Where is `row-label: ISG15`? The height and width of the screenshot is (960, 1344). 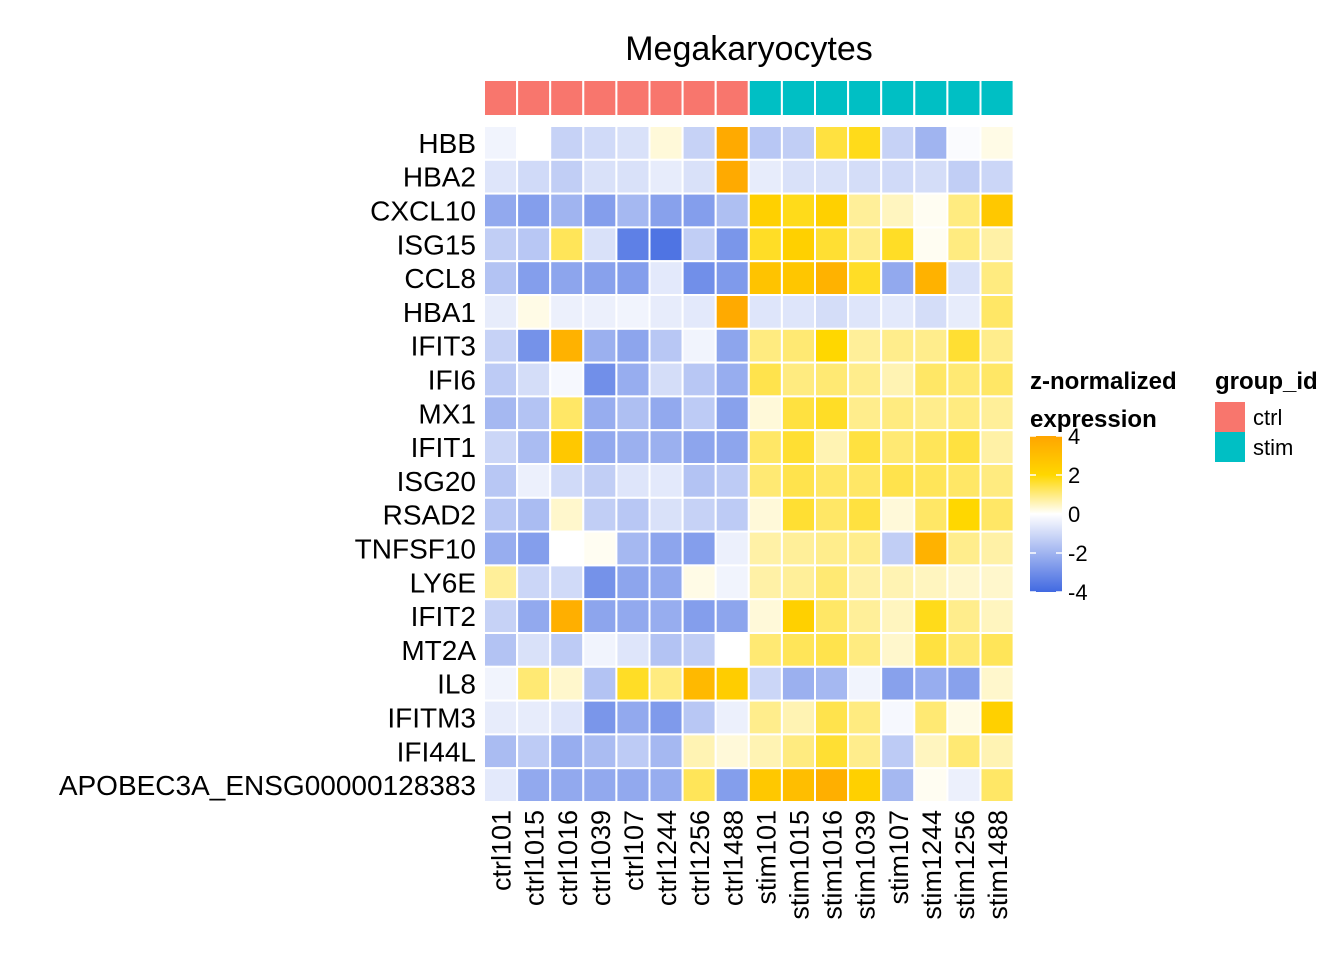 row-label: ISG15 is located at coordinates (436, 244).